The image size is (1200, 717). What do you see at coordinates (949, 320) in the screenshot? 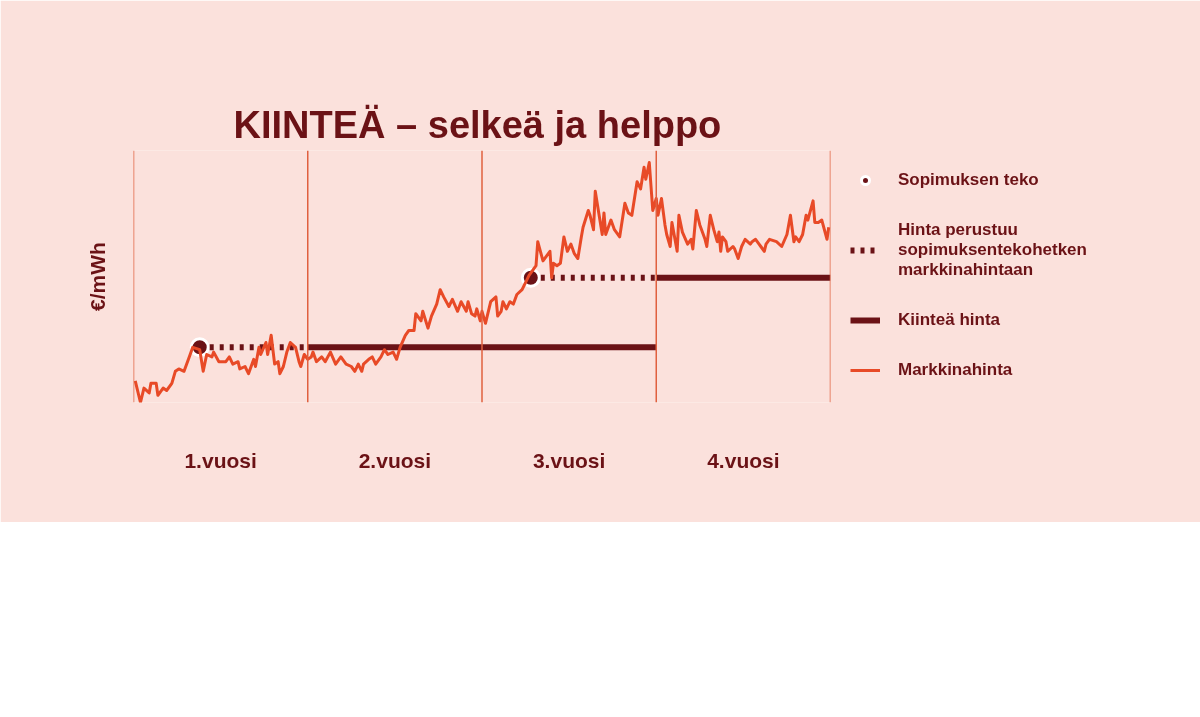
I see `legend-label: Kiinteä hinta` at bounding box center [949, 320].